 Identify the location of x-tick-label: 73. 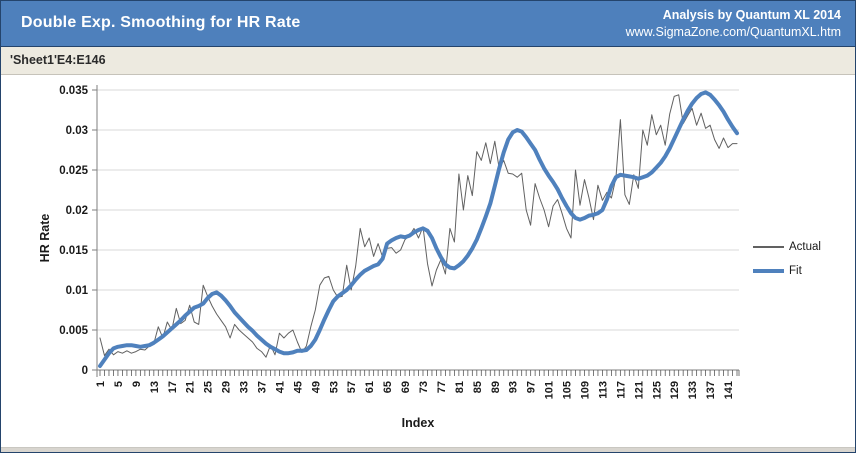
(424, 387).